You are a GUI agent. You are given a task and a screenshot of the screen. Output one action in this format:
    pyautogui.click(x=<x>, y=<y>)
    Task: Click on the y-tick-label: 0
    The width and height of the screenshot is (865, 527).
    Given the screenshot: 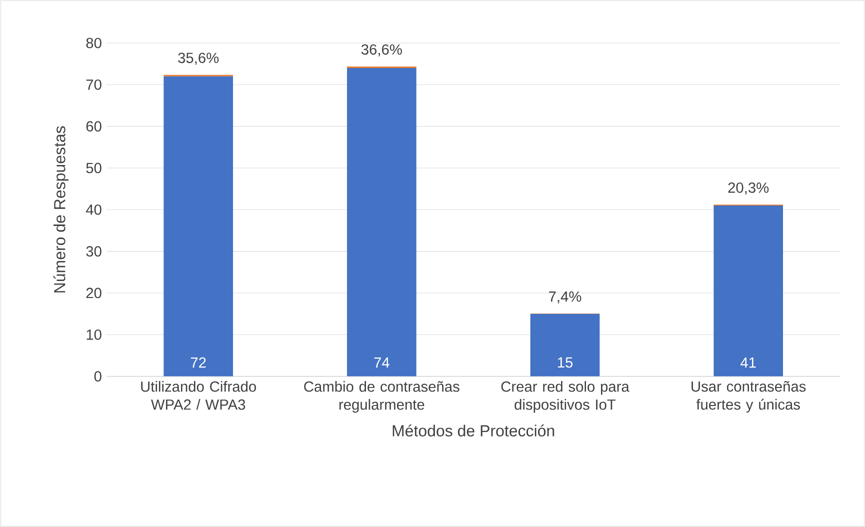 What is the action you would take?
    pyautogui.click(x=98, y=376)
    